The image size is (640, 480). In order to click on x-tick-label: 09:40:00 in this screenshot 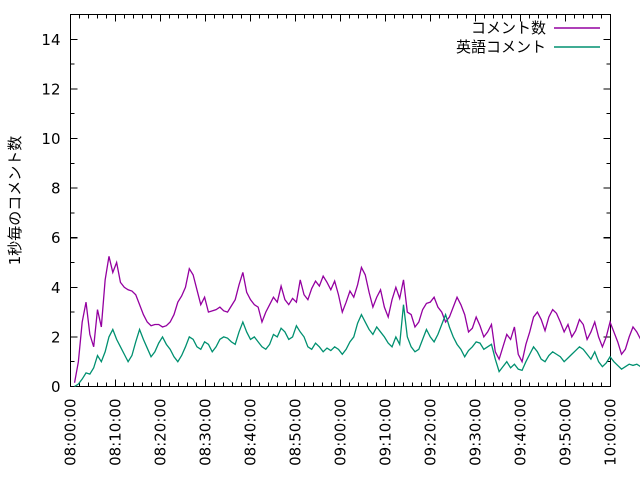, I will do `click(521, 432)`.